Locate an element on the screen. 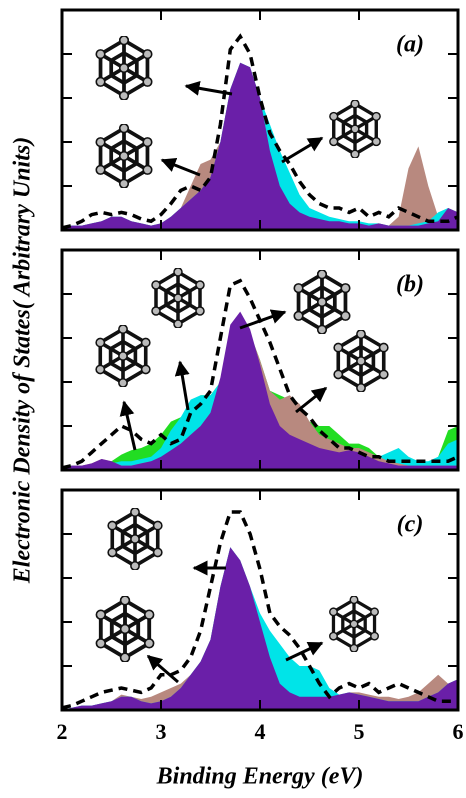  x-tick-label: 6 is located at coordinates (458, 731).